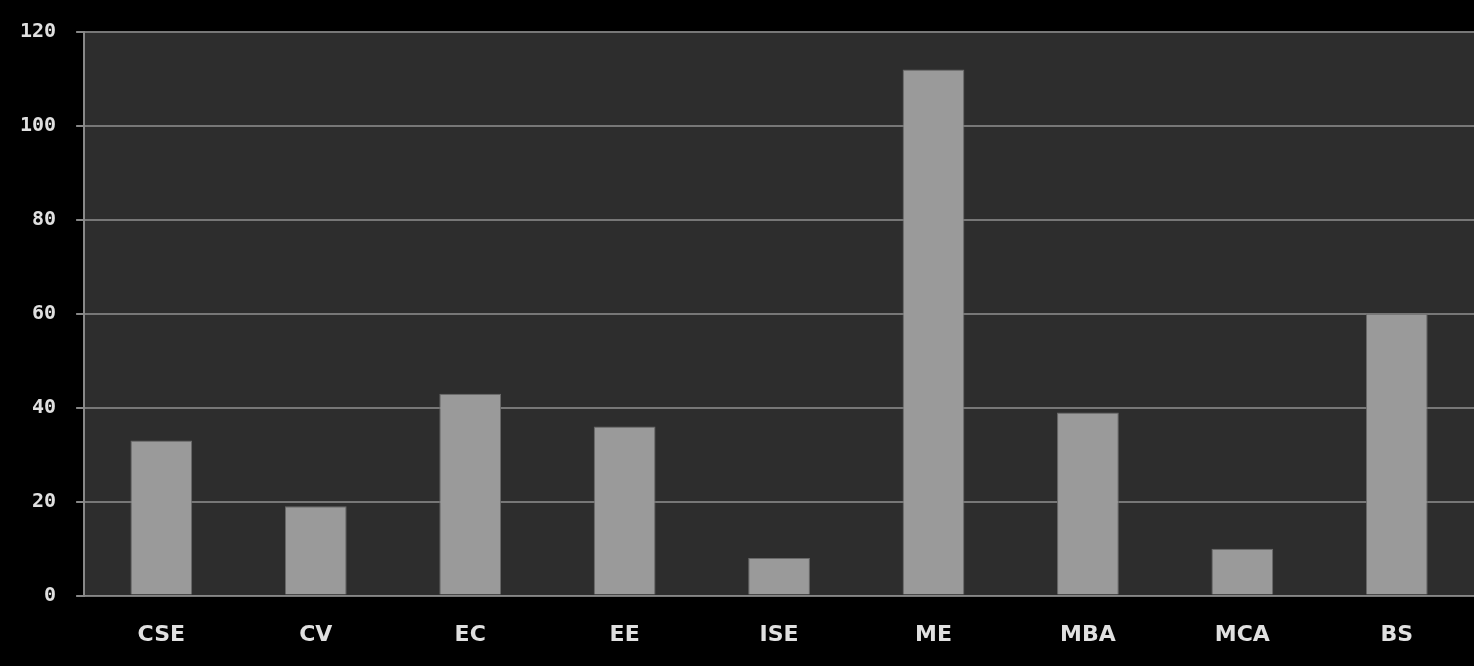 This screenshot has height=666, width=1474. I want to click on x-tick-label: ISE, so click(779, 633).